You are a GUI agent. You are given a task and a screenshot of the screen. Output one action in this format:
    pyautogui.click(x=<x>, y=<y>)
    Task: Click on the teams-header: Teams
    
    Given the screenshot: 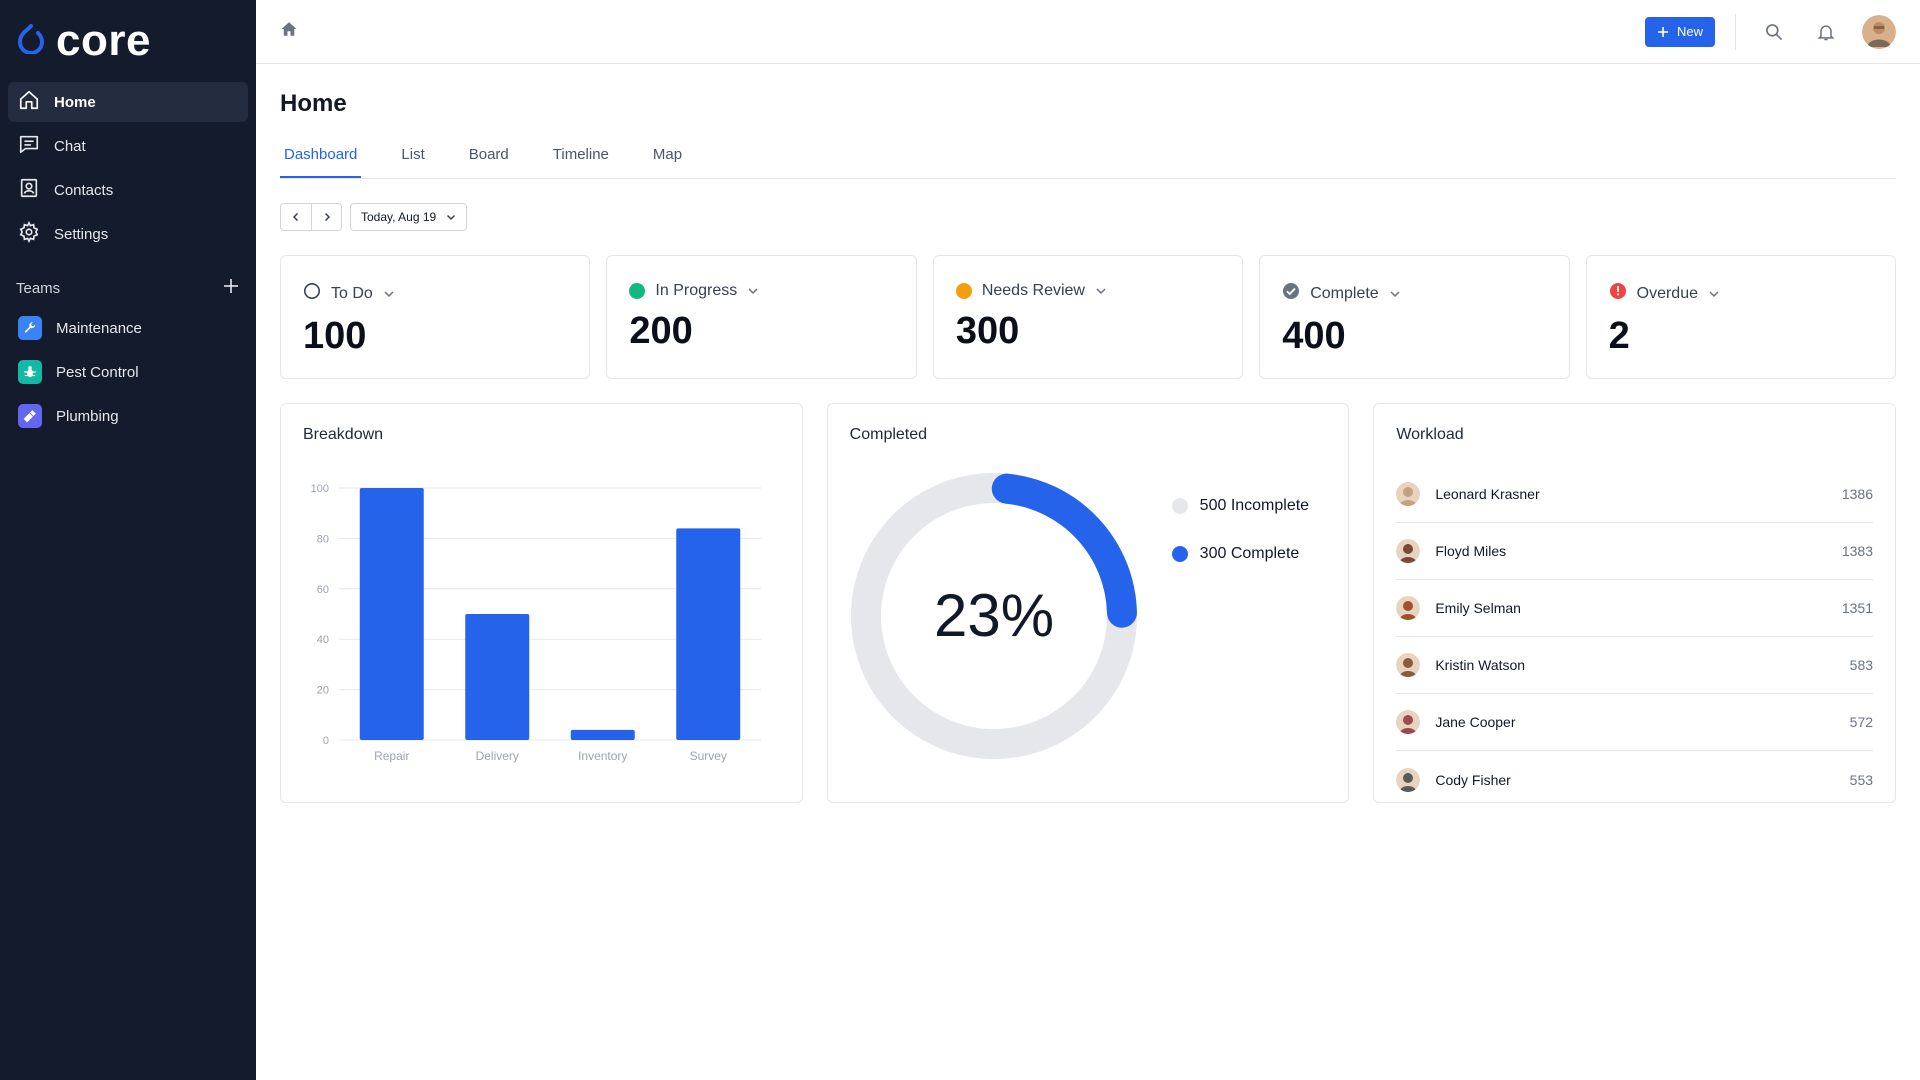 What is the action you would take?
    pyautogui.click(x=128, y=288)
    